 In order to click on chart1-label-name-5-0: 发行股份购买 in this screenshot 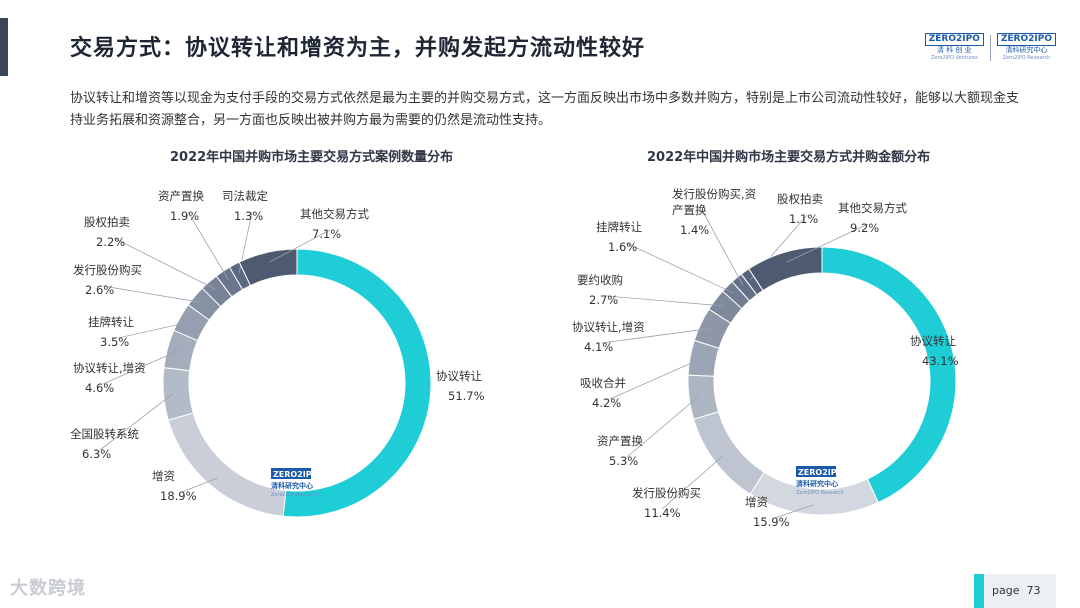, I will do `click(107, 270)`.